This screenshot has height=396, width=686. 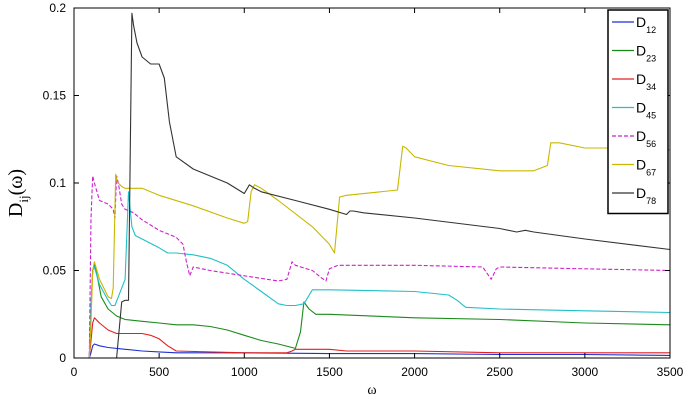 What do you see at coordinates (16, 210) in the screenshot?
I see `y-axis-label-main: D` at bounding box center [16, 210].